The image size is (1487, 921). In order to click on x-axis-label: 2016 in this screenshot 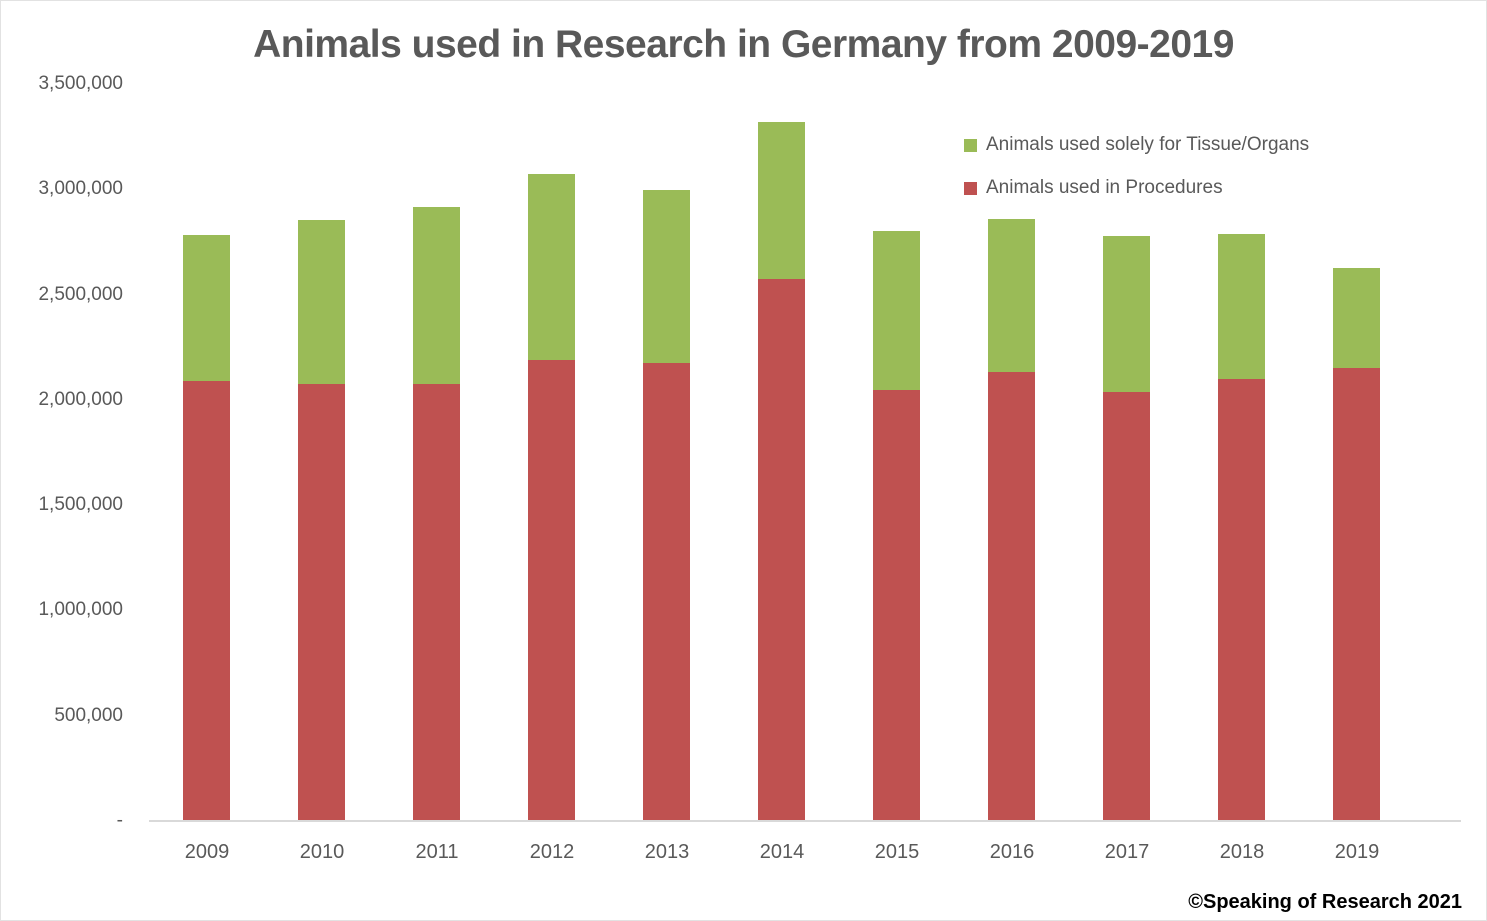, I will do `click(1012, 852)`.